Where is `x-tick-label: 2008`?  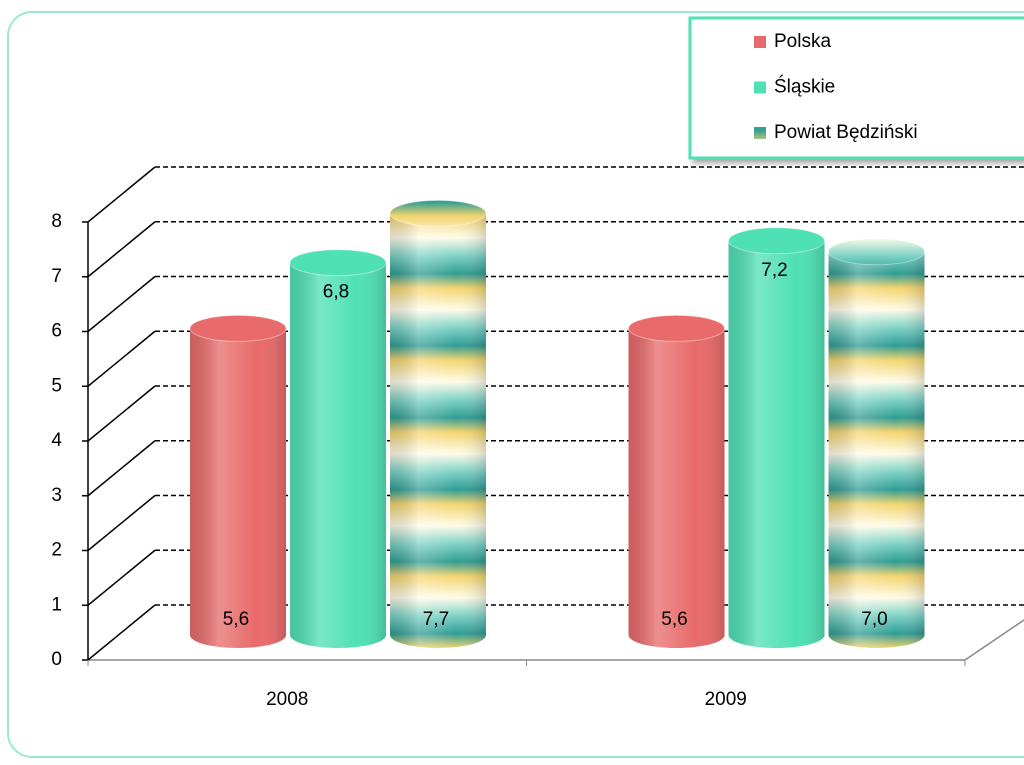 x-tick-label: 2008 is located at coordinates (287, 699).